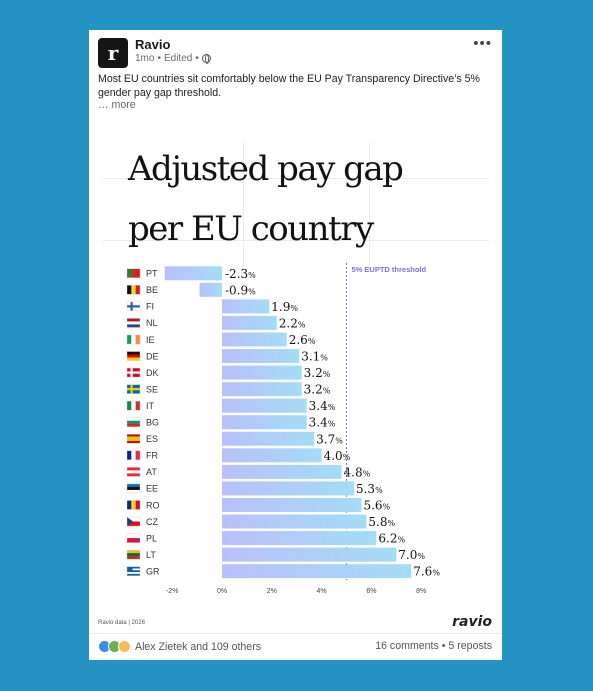 This screenshot has height=691, width=593. I want to click on value-label: 2.6%, so click(302, 340).